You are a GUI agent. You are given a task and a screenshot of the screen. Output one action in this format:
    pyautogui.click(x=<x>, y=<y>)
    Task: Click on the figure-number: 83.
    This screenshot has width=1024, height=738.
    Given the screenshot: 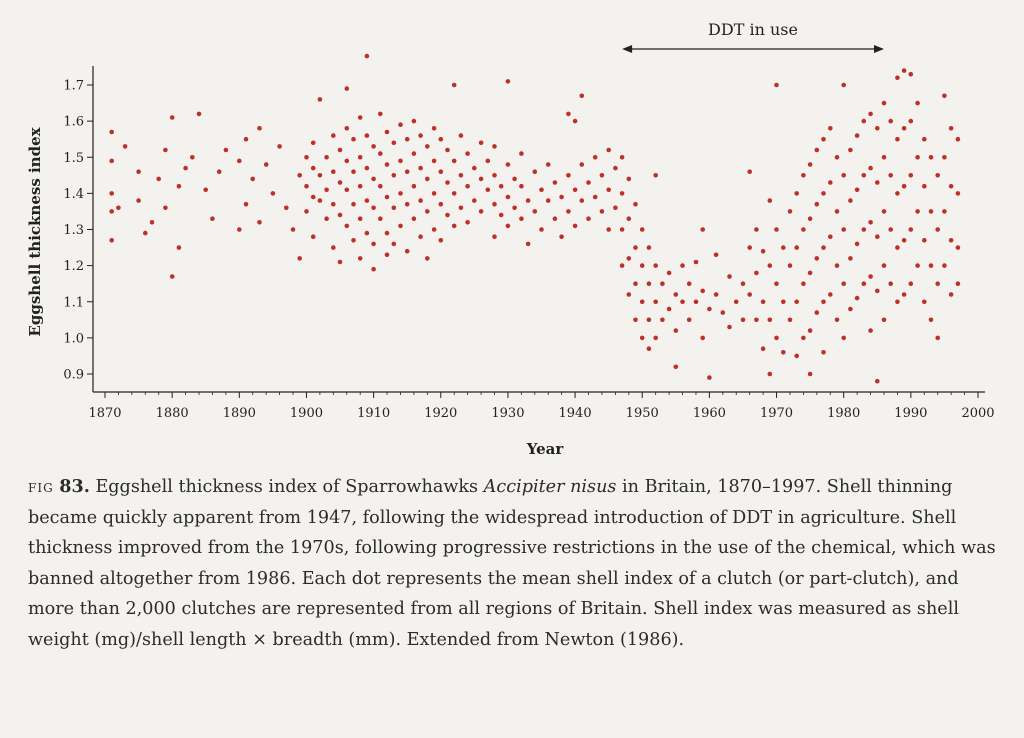 What is the action you would take?
    pyautogui.click(x=74, y=486)
    